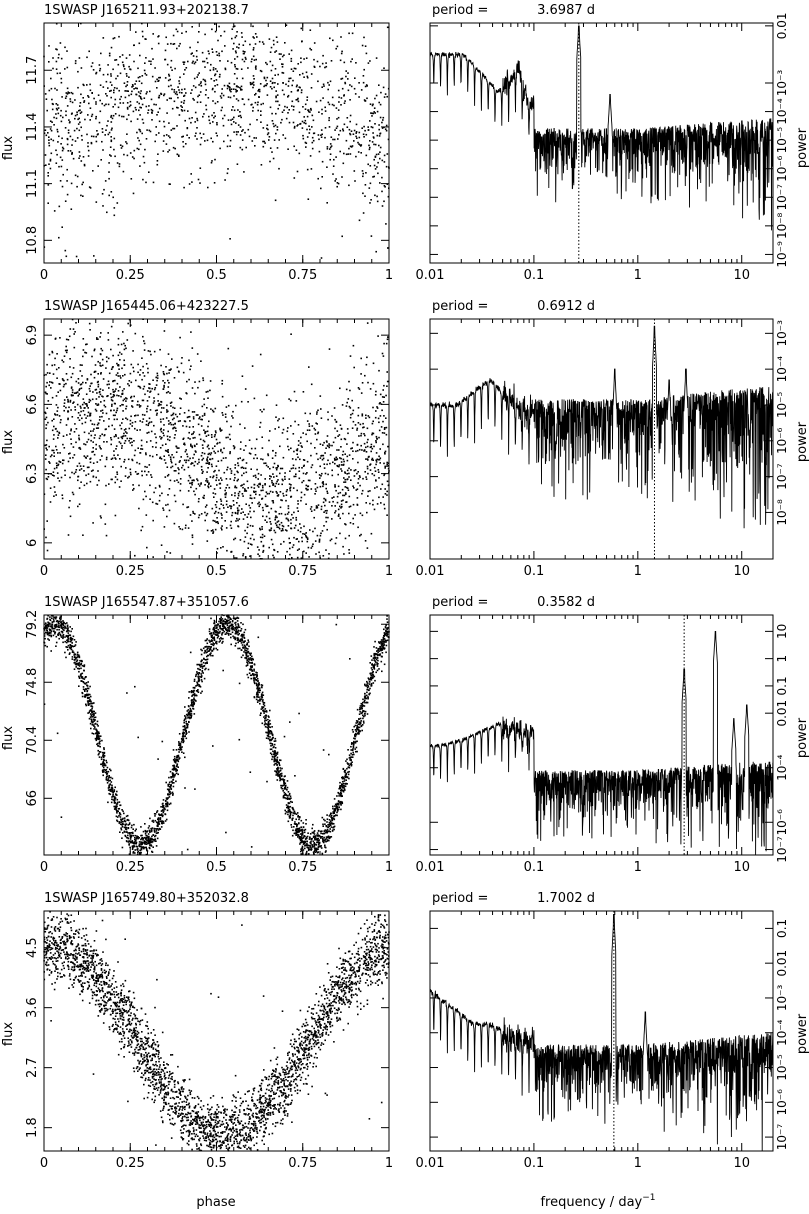  Describe the element at coordinates (430, 571) in the screenshot. I see `x-tick-label: 0.01` at that location.